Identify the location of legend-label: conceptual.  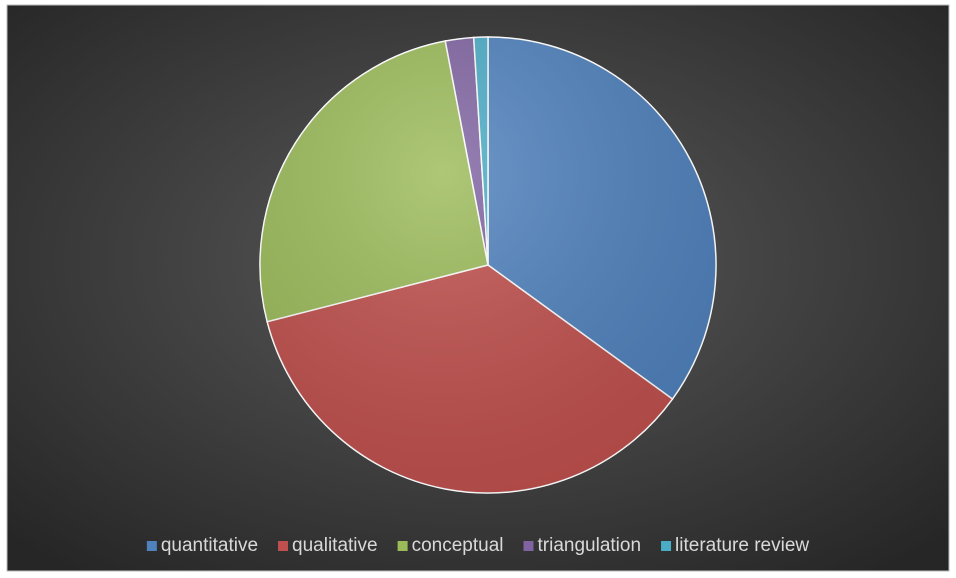
(458, 545).